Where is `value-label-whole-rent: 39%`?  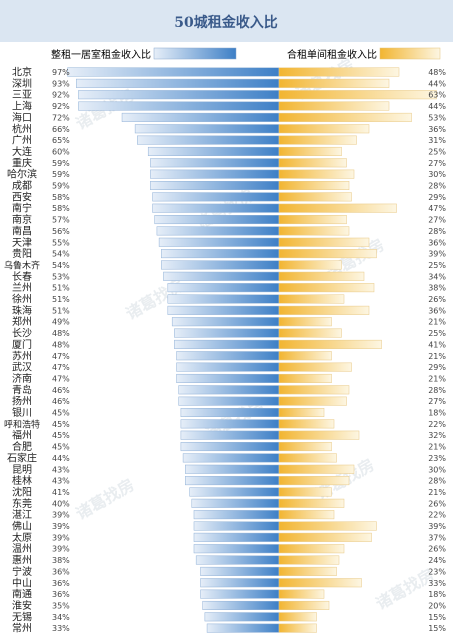 value-label-whole-rent: 39% is located at coordinates (61, 549).